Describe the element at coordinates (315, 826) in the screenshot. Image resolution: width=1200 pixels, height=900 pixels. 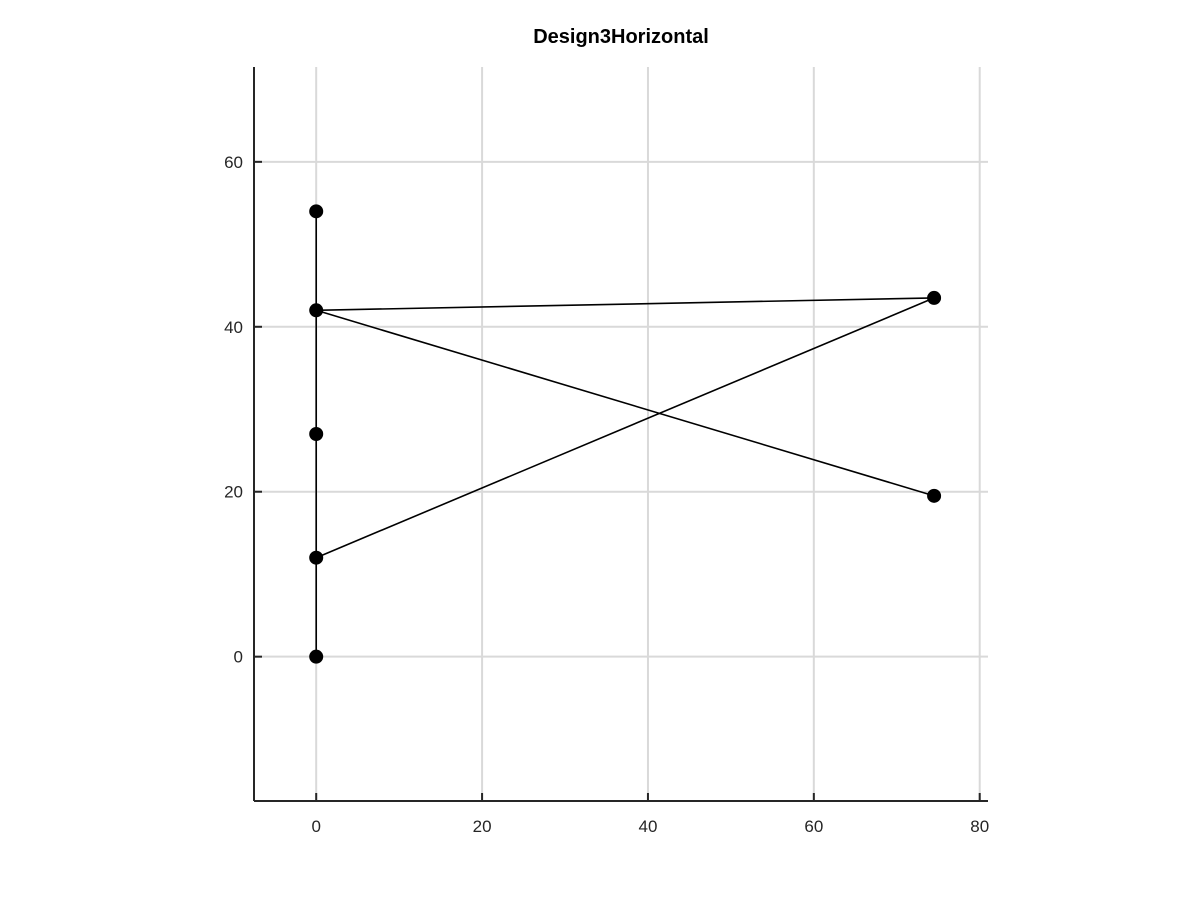
I see `x-tick-label: 0` at that location.